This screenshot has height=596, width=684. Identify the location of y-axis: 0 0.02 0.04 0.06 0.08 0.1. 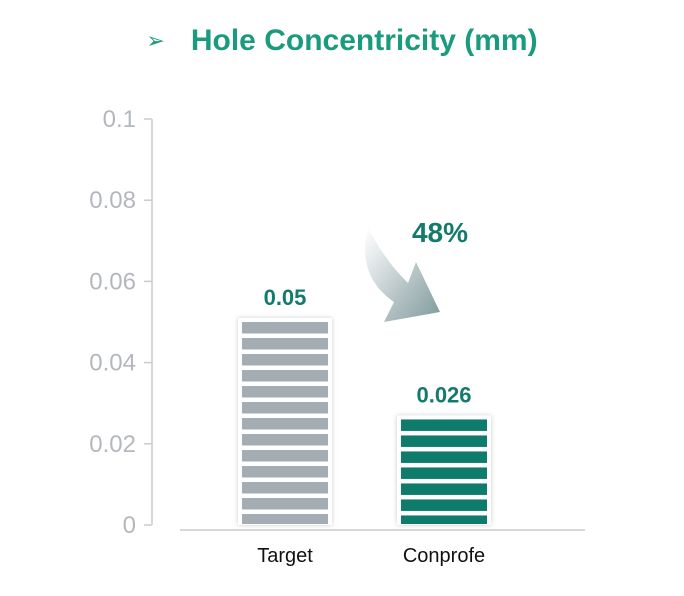
(121, 322).